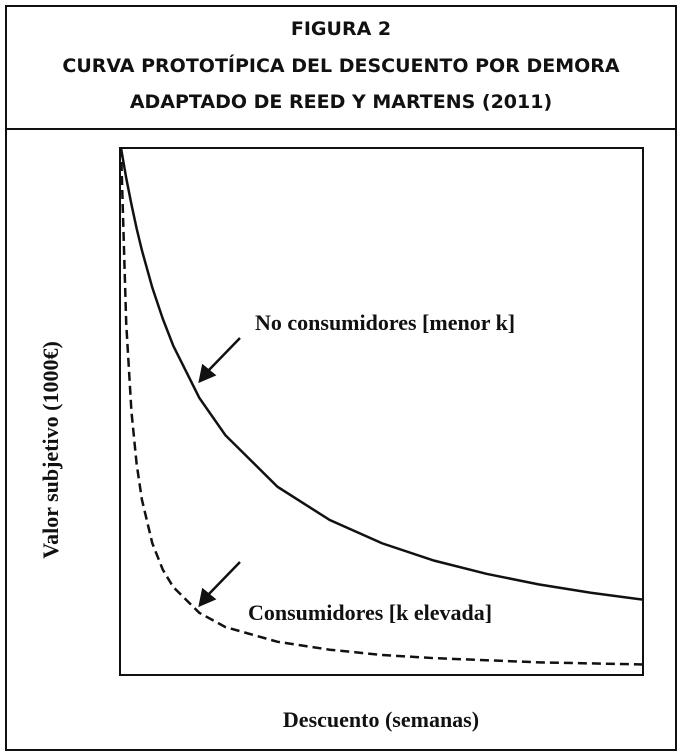 The image size is (683, 756). What do you see at coordinates (50, 450) in the screenshot?
I see `y-axis-label: Valor subjetivo (1000€)` at bounding box center [50, 450].